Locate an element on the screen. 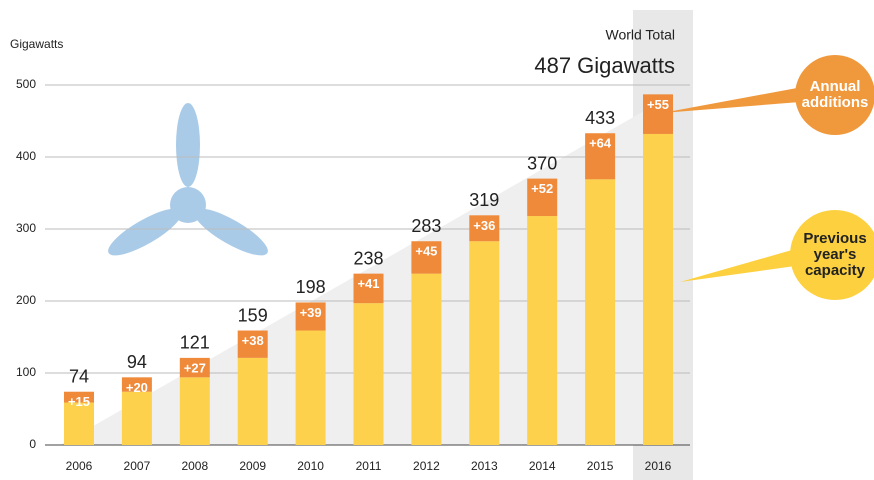 The height and width of the screenshot is (480, 874). y-tick-label: 300 is located at coordinates (26, 228).